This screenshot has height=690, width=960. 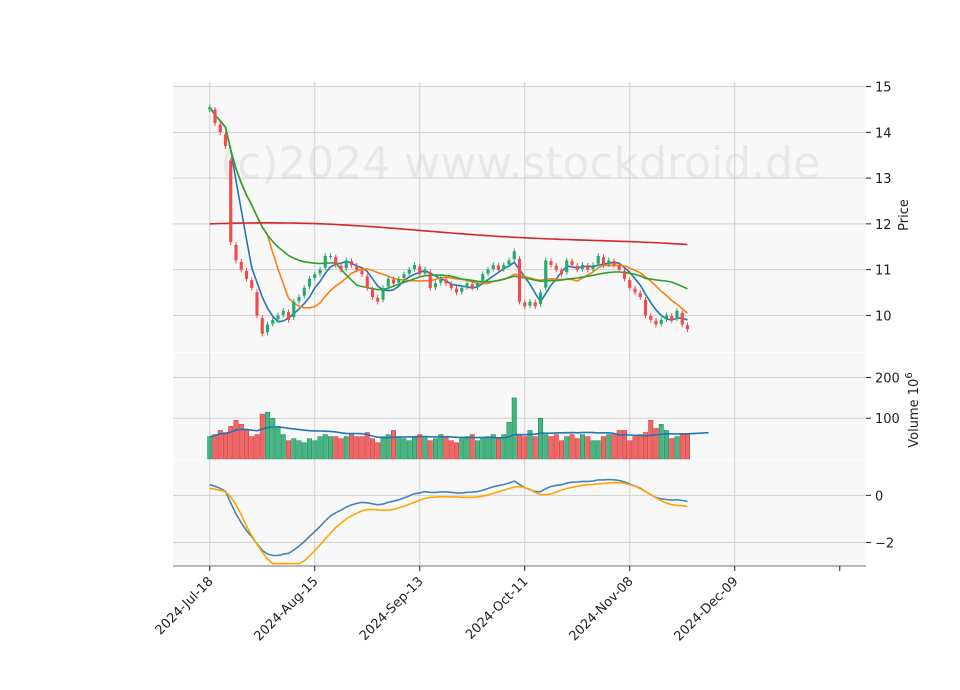 I want to click on oscillator-line-b, so click(x=448, y=523).